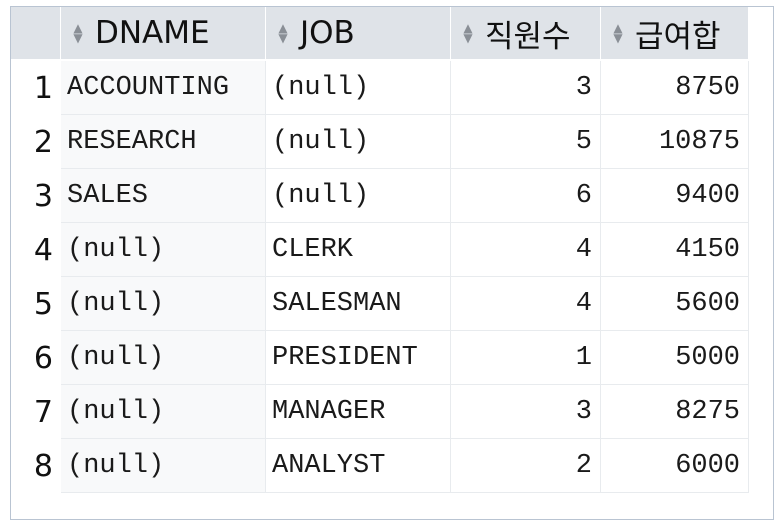 This screenshot has height=530, width=782. Describe the element at coordinates (675, 142) in the screenshot. I see `cell-salary-sum: 10875` at that location.